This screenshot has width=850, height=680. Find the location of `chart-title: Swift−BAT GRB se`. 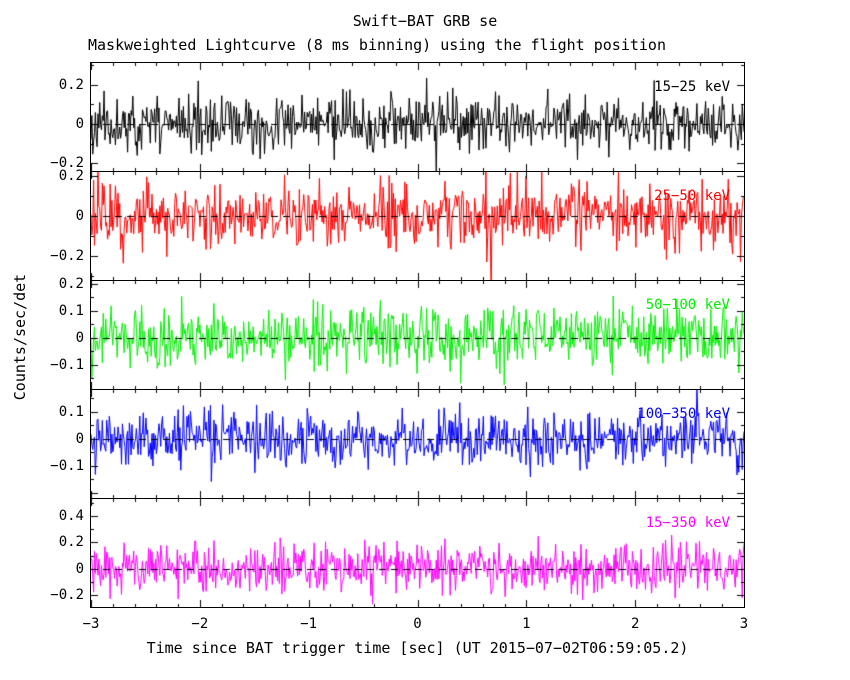

chart-title: Swift−BAT GRB se is located at coordinates (425, 21).